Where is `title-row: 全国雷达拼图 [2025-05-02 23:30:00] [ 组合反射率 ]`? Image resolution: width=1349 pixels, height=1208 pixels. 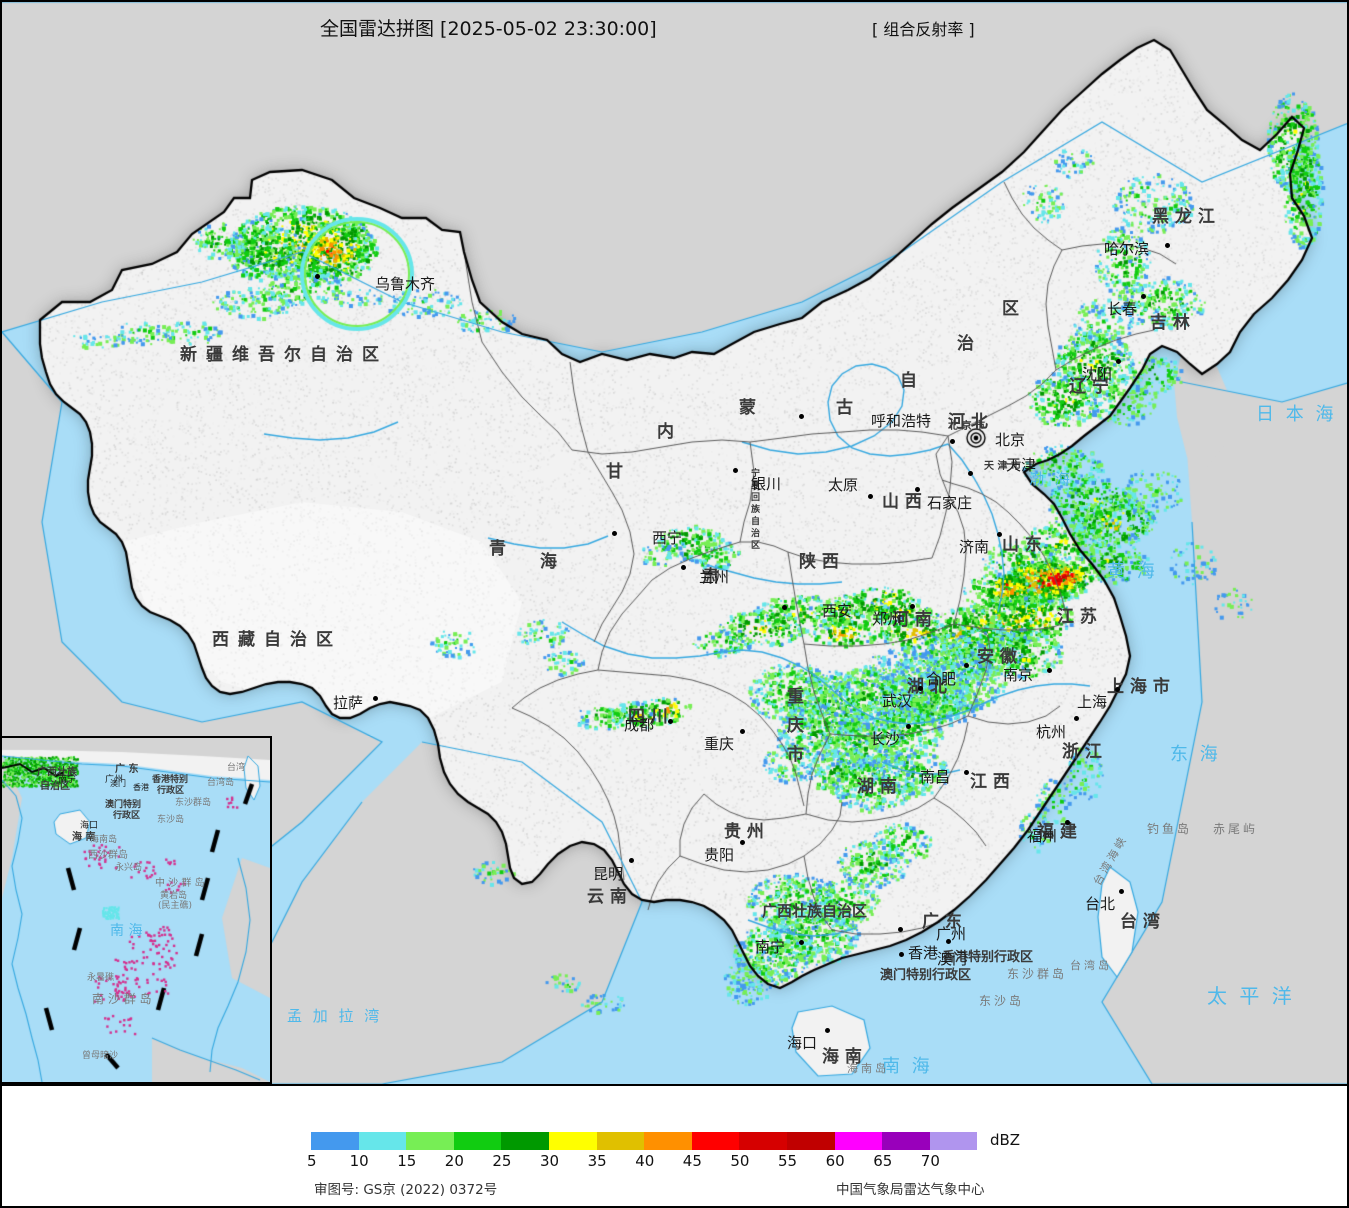 title-row: 全国雷达拼图 [2025-05-02 23:30:00] [ 组合反射率 ] is located at coordinates (674, 27).